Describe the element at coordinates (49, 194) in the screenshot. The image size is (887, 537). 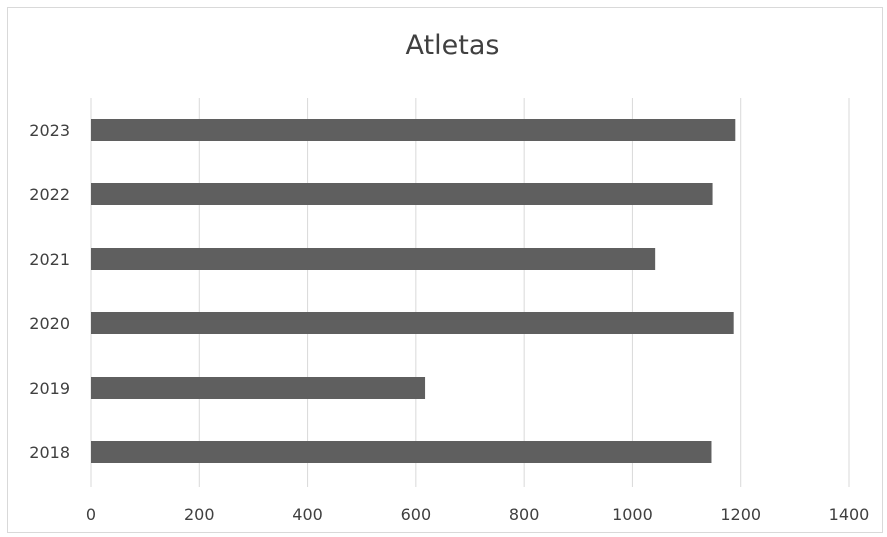
I see `y-tick-label: 2022` at that location.